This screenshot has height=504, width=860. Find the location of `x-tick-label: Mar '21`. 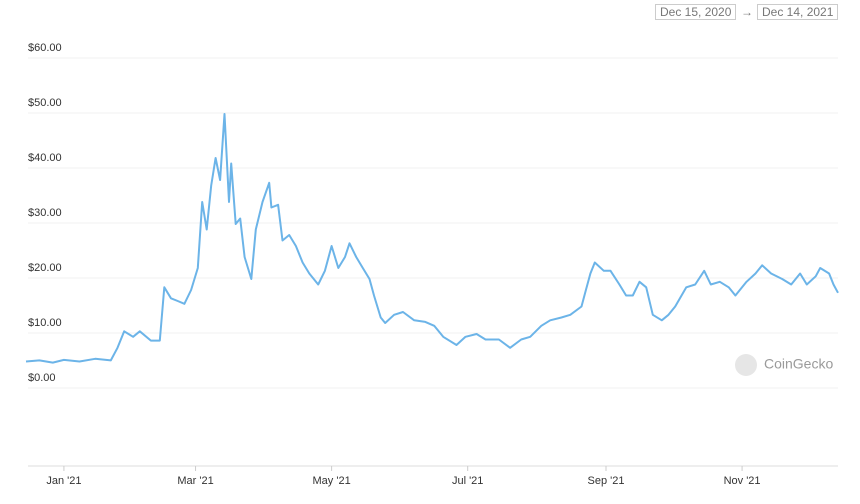

x-tick-label: Mar '21 is located at coordinates (195, 481).